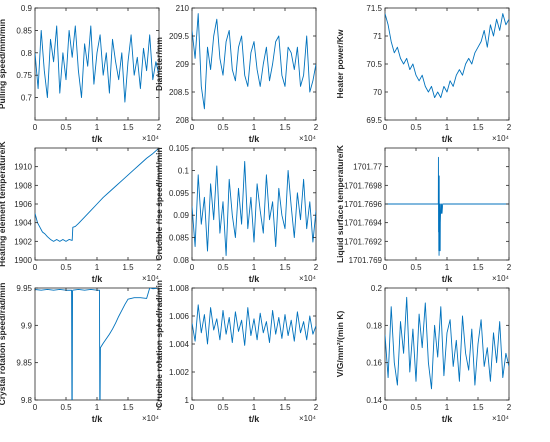 The height and width of the screenshot is (442, 550). Describe the element at coordinates (179, 193) in the screenshot. I see `y-tick-label: 0.095` at that location.